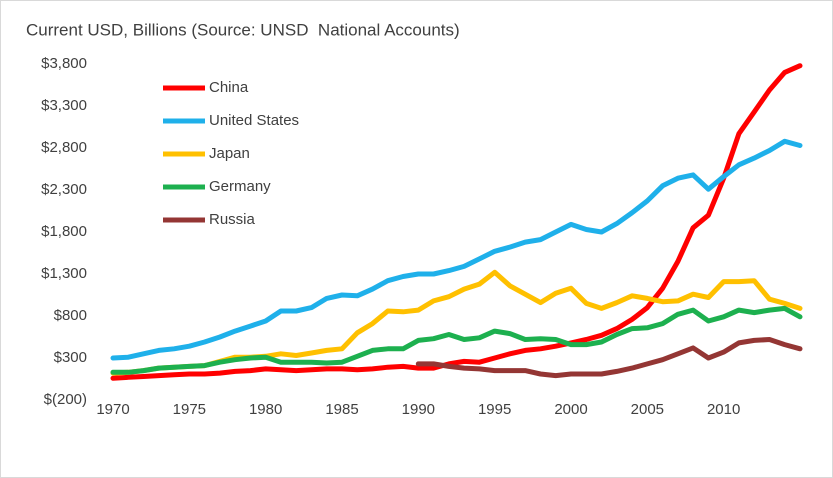  What do you see at coordinates (112, 409) in the screenshot?
I see `x-tick-label: 1970` at bounding box center [112, 409].